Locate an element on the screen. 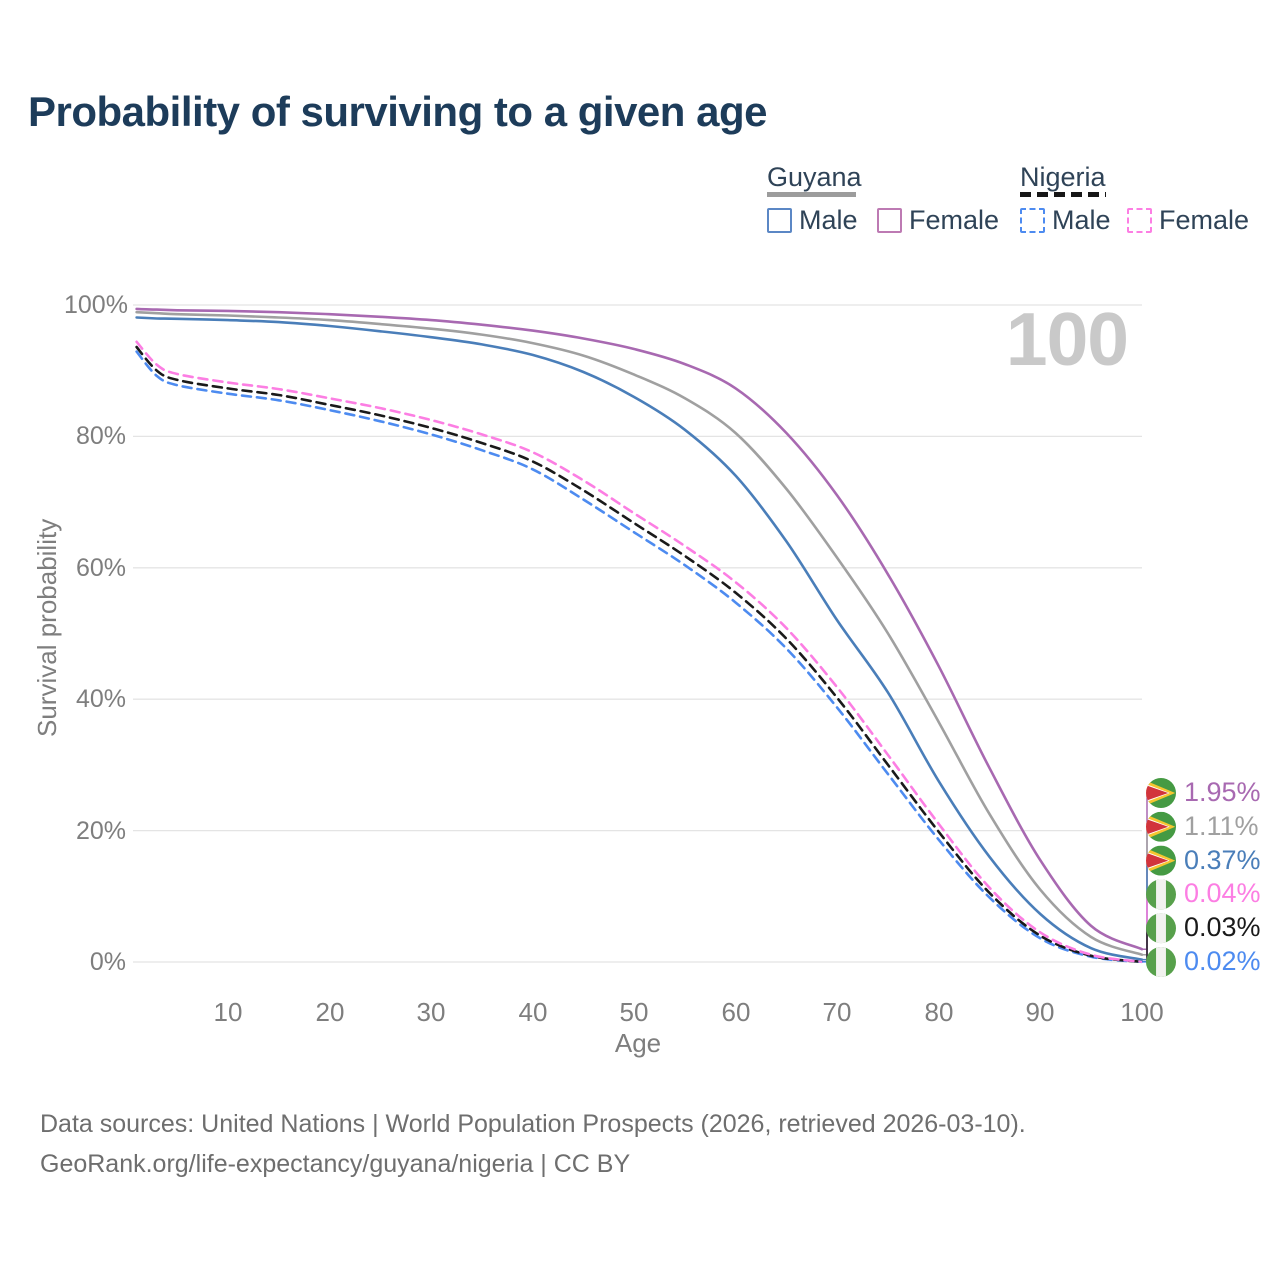 Image resolution: width=1280 pixels, height=1280 pixels. endpoint-label-nigeria-male: 0.02% is located at coordinates (1222, 961).